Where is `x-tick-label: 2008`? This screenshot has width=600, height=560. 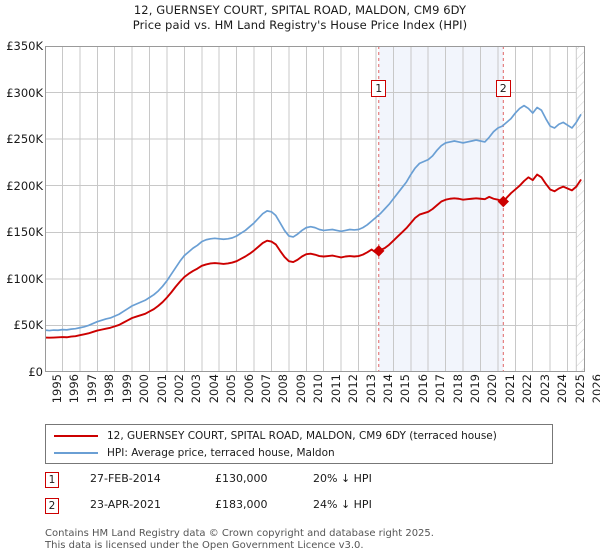
x-tick-label: 2008 is located at coordinates (283, 389).